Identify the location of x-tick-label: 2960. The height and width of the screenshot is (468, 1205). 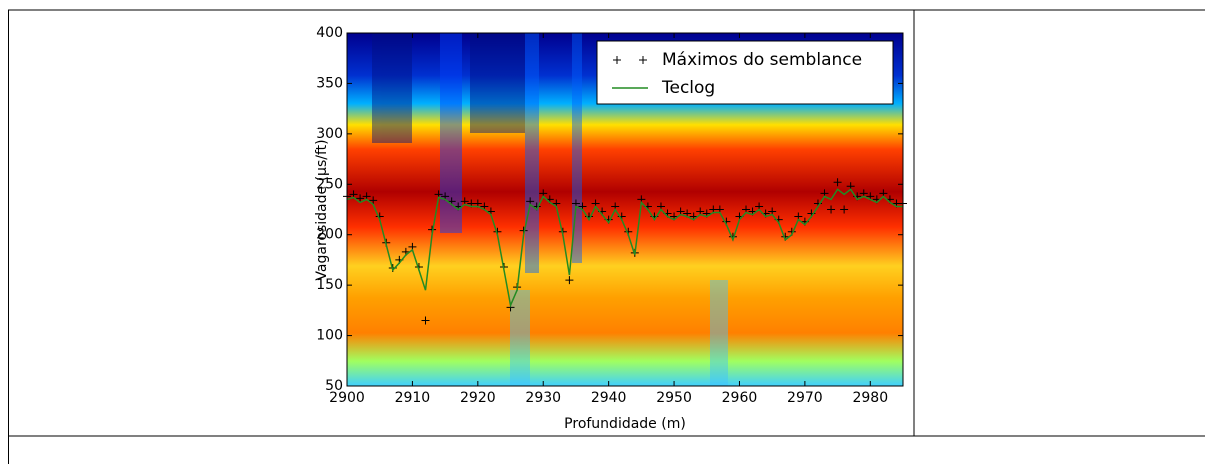
(740, 398).